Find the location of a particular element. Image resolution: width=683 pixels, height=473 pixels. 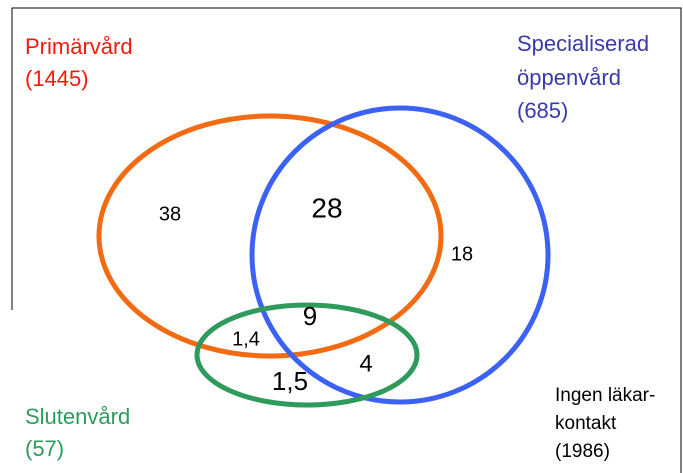

outside-label: Ingen läkar- is located at coordinates (605, 395).